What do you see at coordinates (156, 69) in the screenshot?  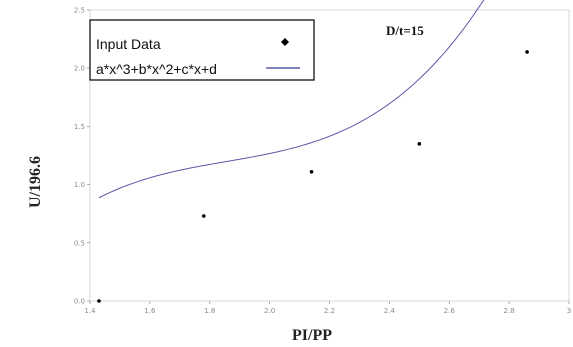 I see `legend-entry-fit: a*x^3+b*x^2+c*x+d` at bounding box center [156, 69].